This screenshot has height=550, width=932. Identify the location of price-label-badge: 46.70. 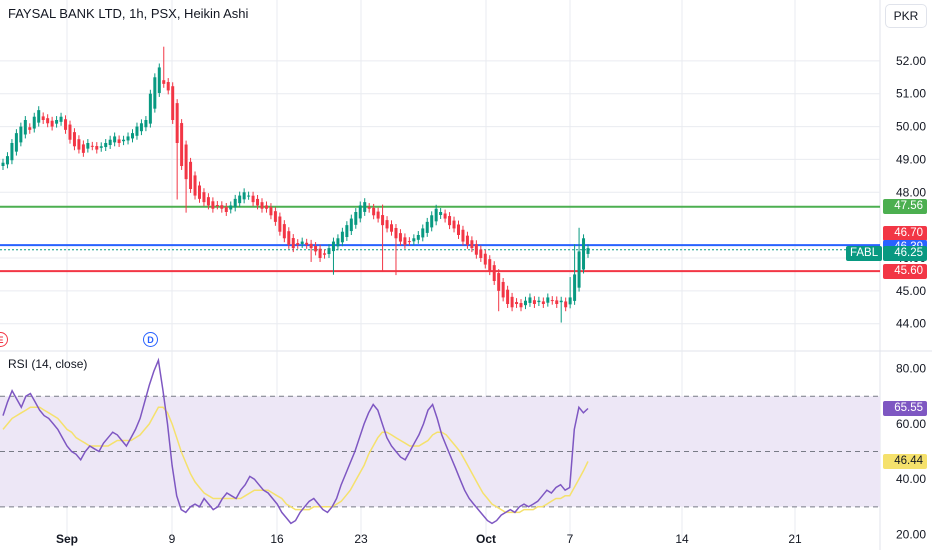
(905, 233).